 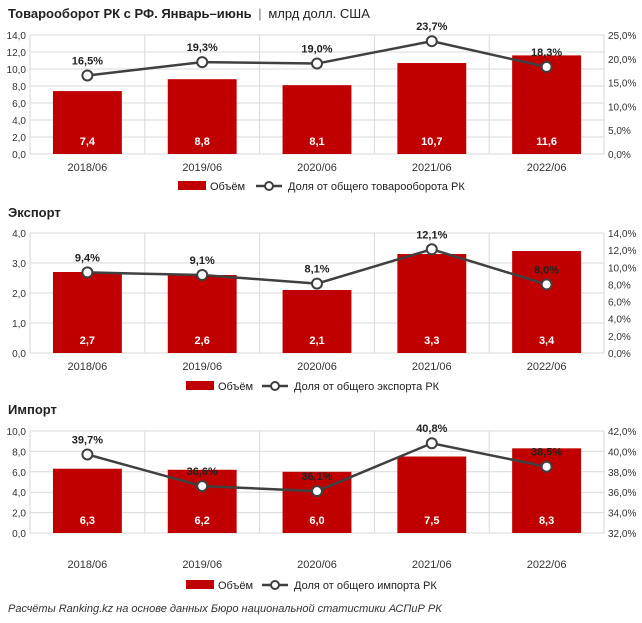 I want to click on share-label: 36,1%, so click(x=316, y=477).